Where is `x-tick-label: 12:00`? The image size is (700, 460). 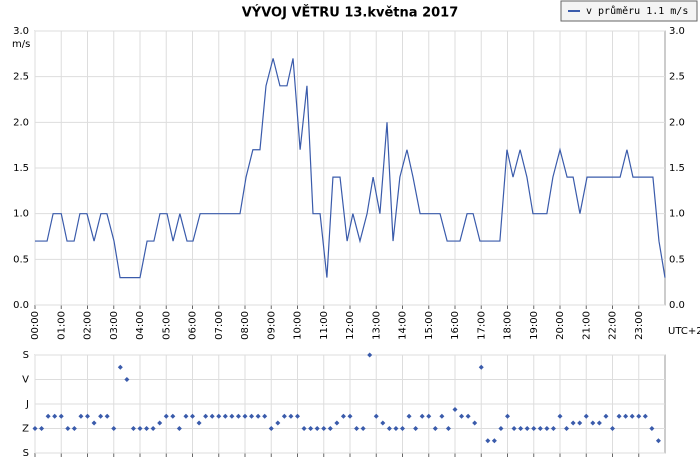 x-tick-label: 12:00 is located at coordinates (350, 325).